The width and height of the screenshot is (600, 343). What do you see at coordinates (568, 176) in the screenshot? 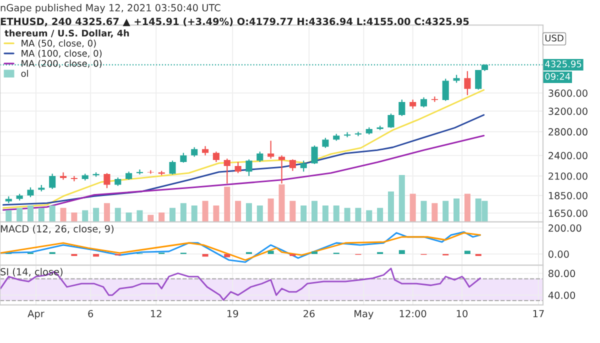
I see `y-tick-label: 2100.00` at bounding box center [568, 176].